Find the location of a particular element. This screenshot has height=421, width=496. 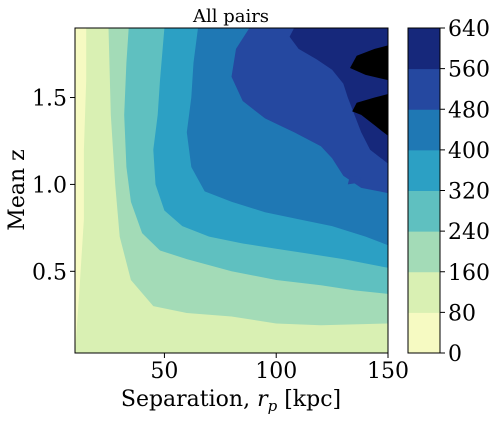

x-tick-label: 150 is located at coordinates (388, 371).